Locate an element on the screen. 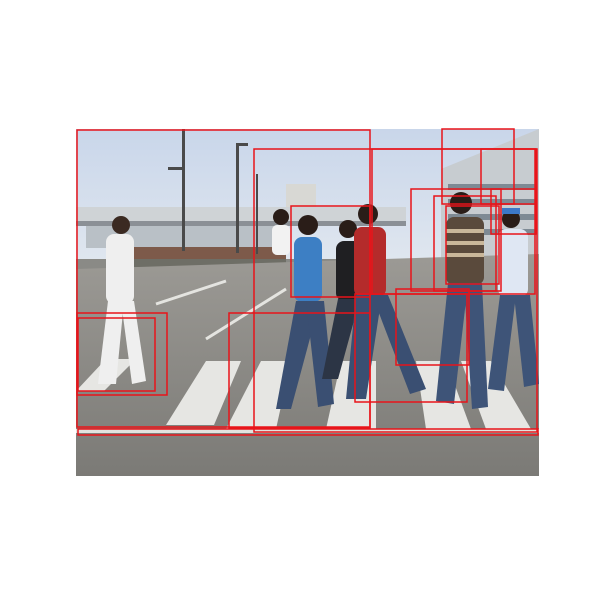  hedge is located at coordinates (201, 254).